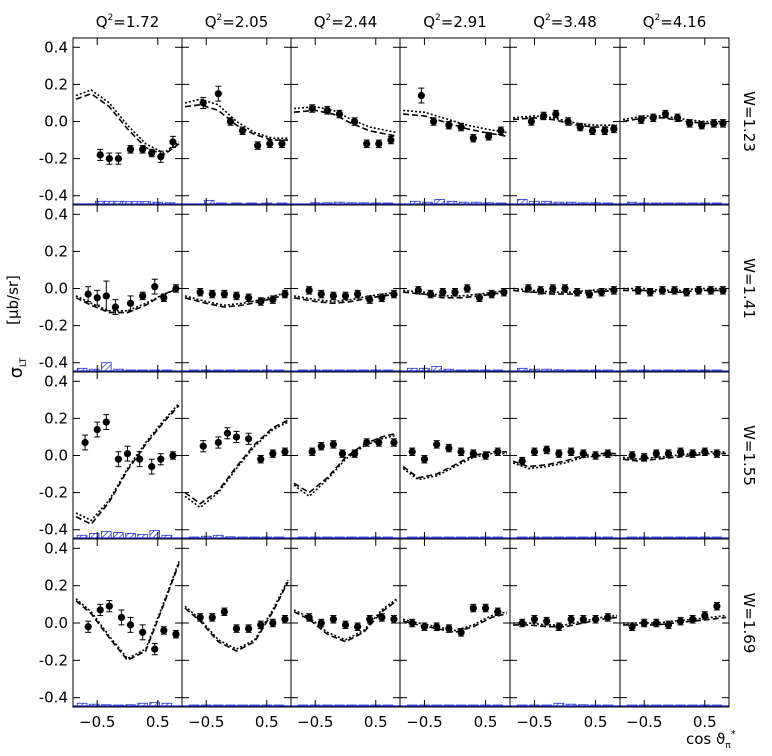 Image resolution: width=772 pixels, height=756 pixels. I want to click on panel-r1-c1, so click(236, 288).